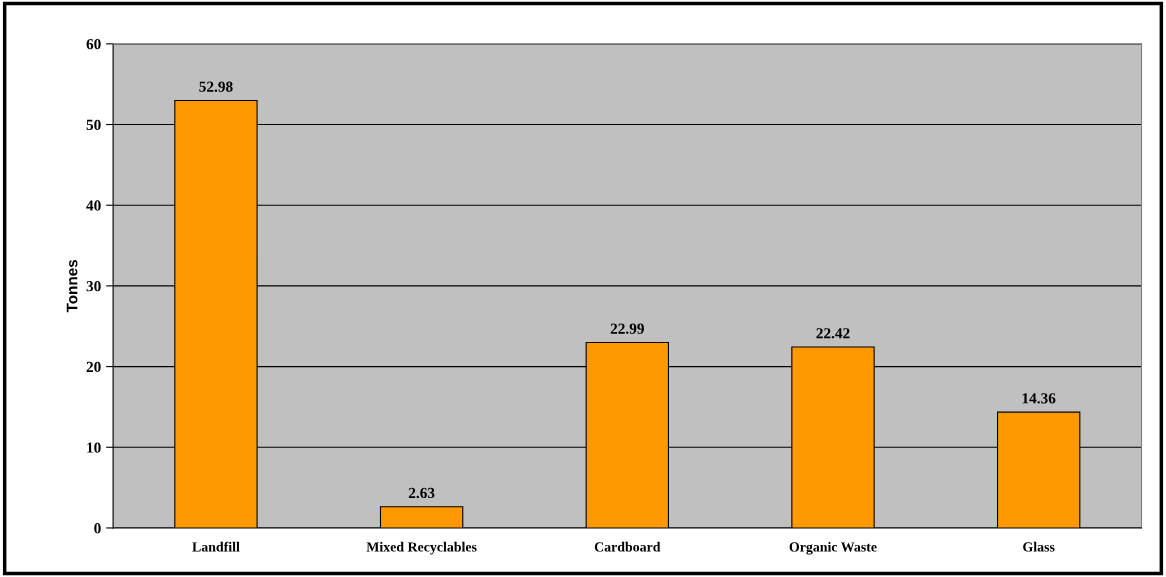 Image resolution: width=1166 pixels, height=577 pixels. I want to click on y-tick-label: 10, so click(94, 447).